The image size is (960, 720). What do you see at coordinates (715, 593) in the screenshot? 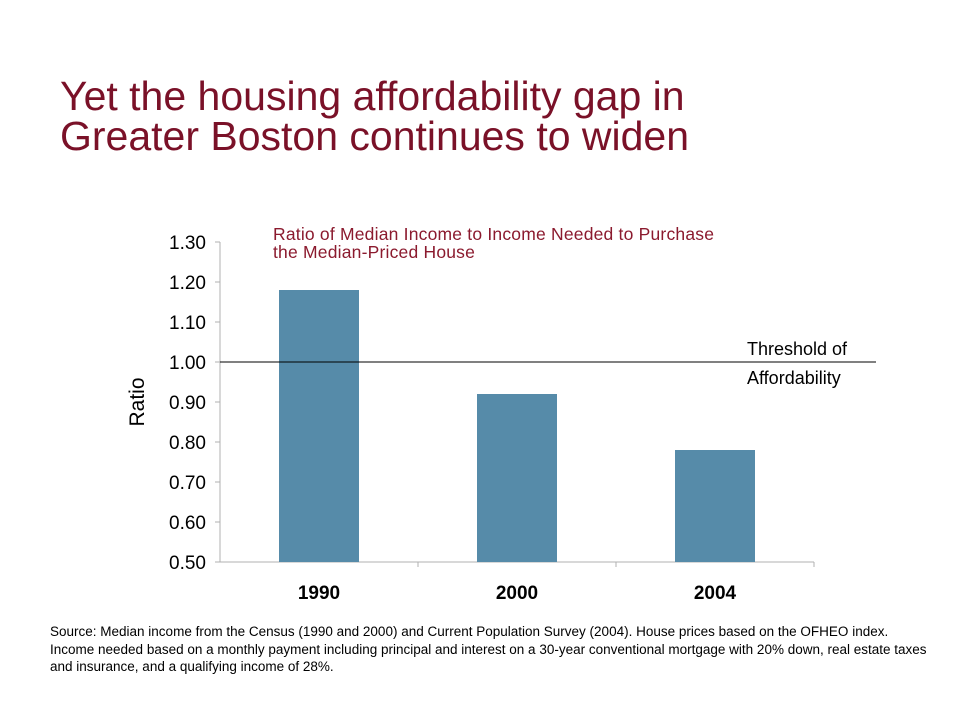
I see `x-tick-label: 2004` at bounding box center [715, 593].